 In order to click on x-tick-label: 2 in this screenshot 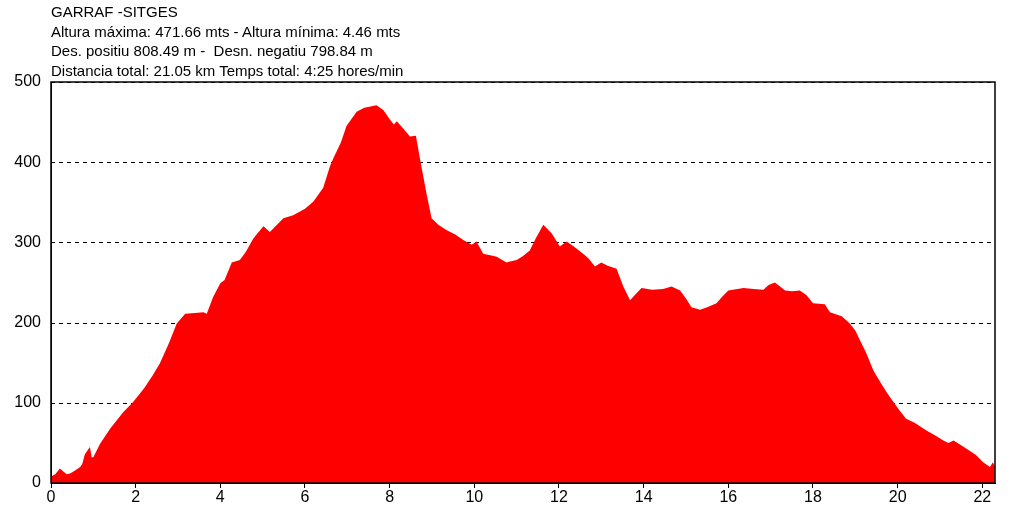, I will do `click(136, 497)`.